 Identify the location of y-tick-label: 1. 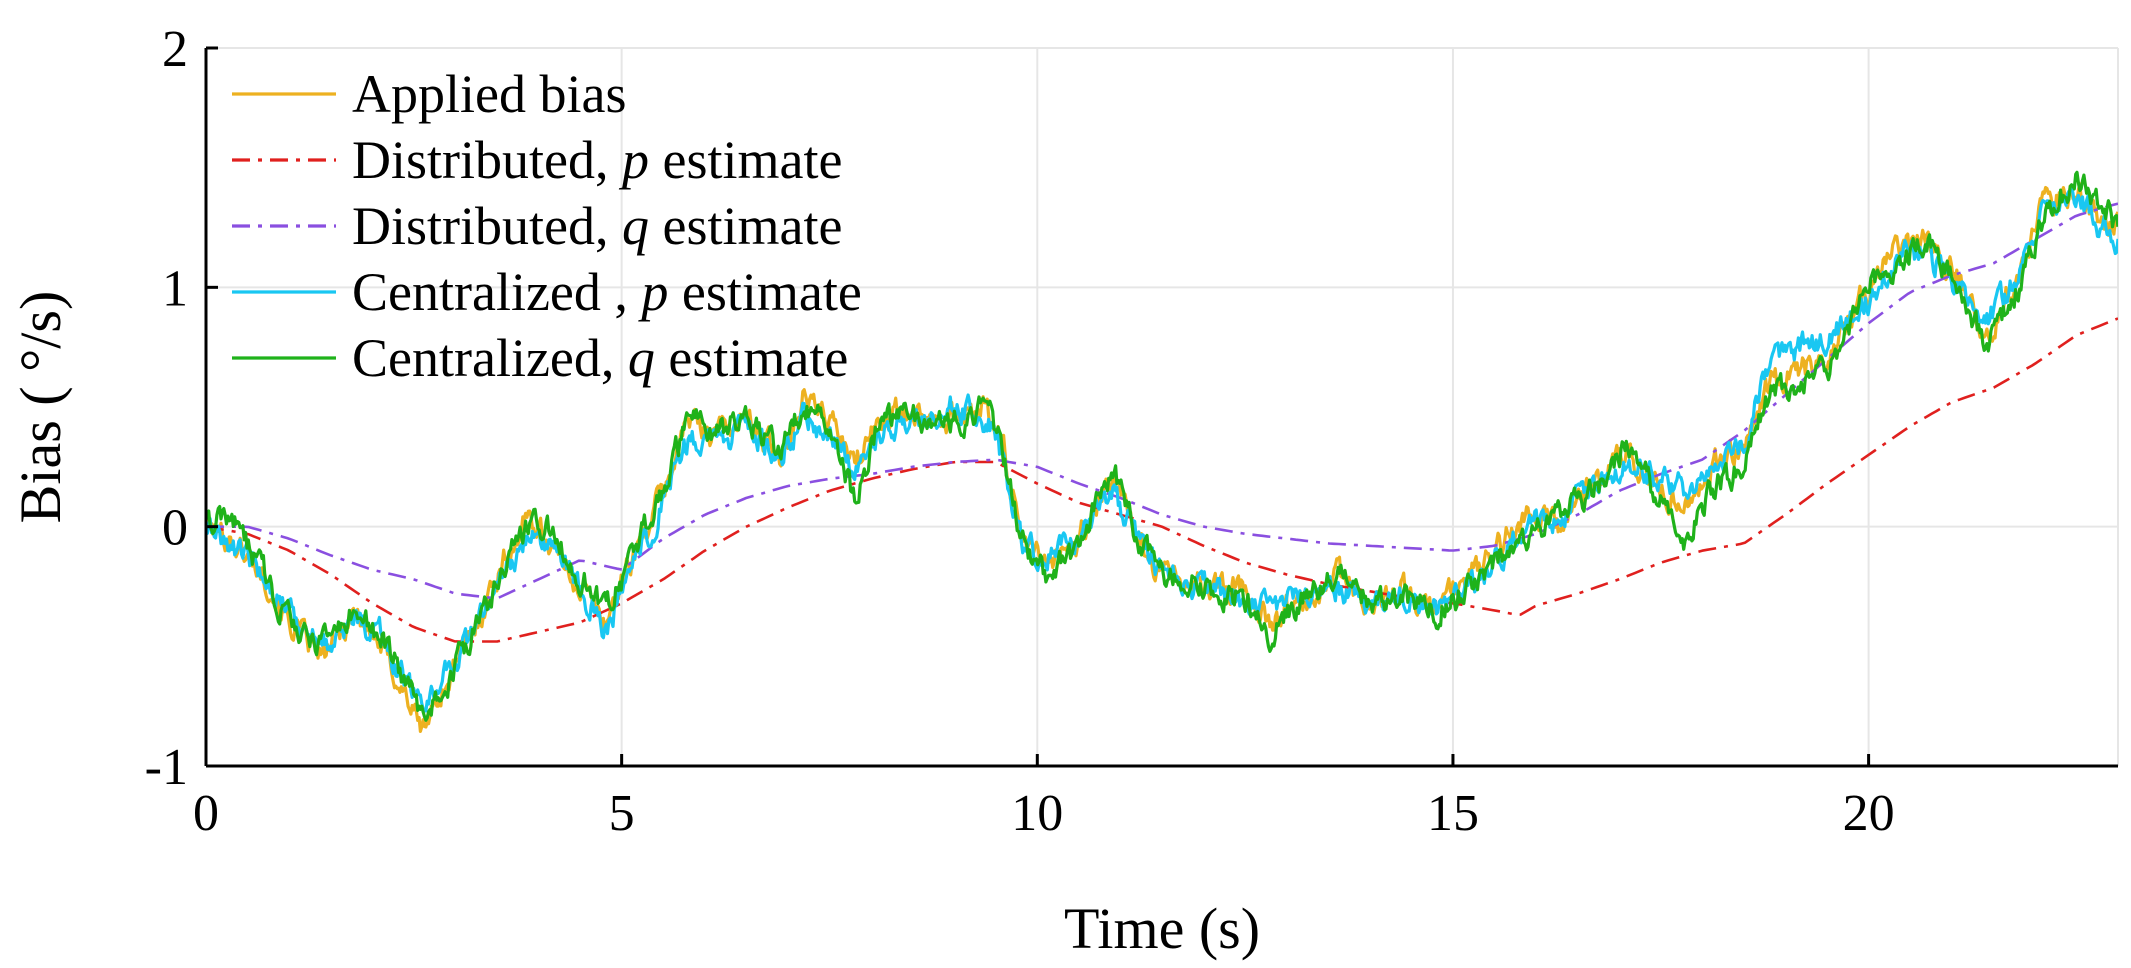
(175, 288).